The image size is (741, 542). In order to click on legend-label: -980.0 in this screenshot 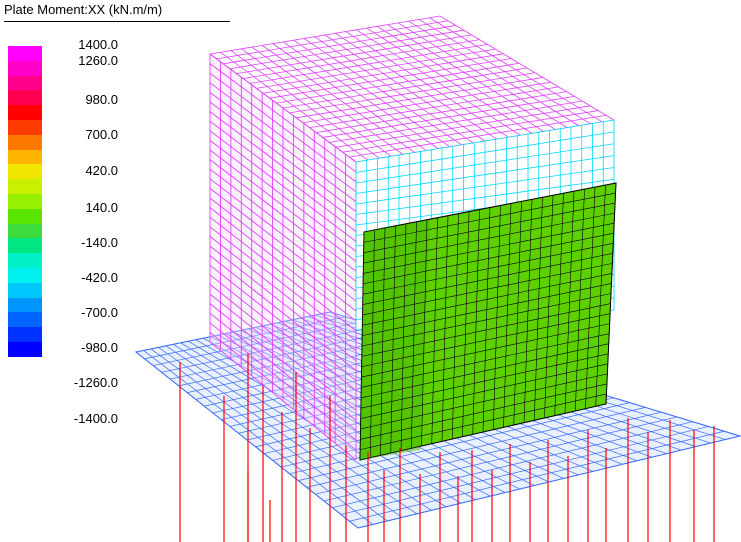, I will do `click(99, 347)`.